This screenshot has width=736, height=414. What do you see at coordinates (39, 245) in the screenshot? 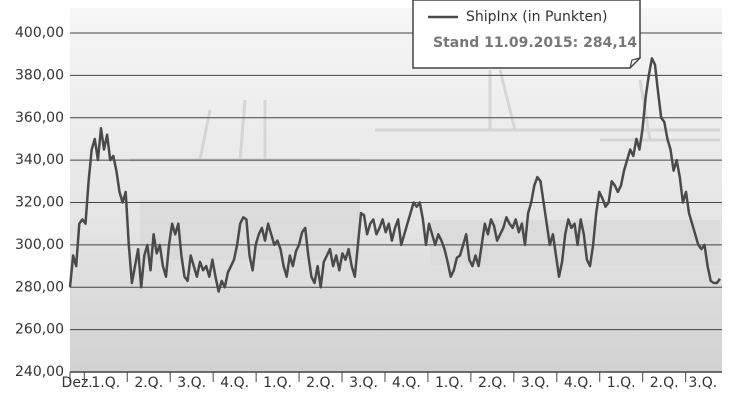
I see `y-tick-label: 300,00` at bounding box center [39, 245].